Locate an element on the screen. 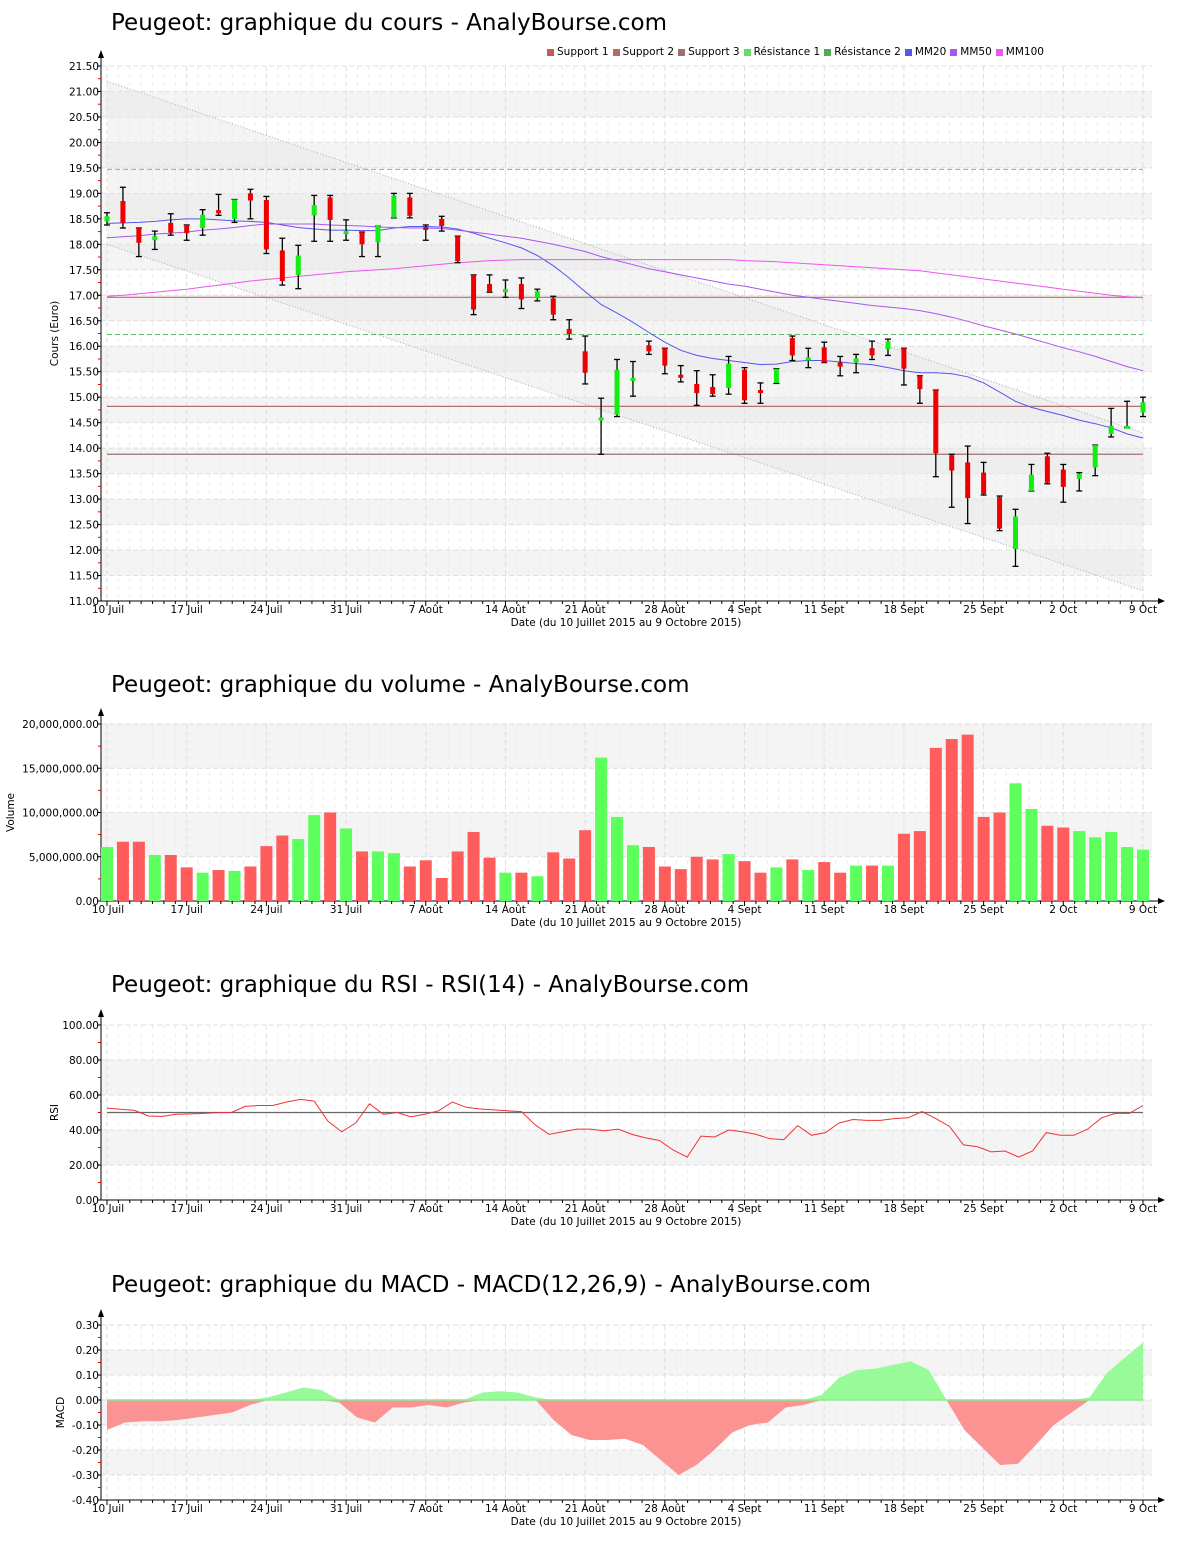  svg-text: 60.00 is located at coordinates (84, 1096).